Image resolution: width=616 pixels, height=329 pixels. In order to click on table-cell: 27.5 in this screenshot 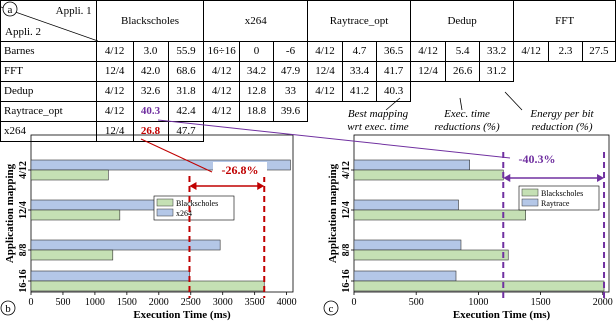, I will do `click(598, 51)`.